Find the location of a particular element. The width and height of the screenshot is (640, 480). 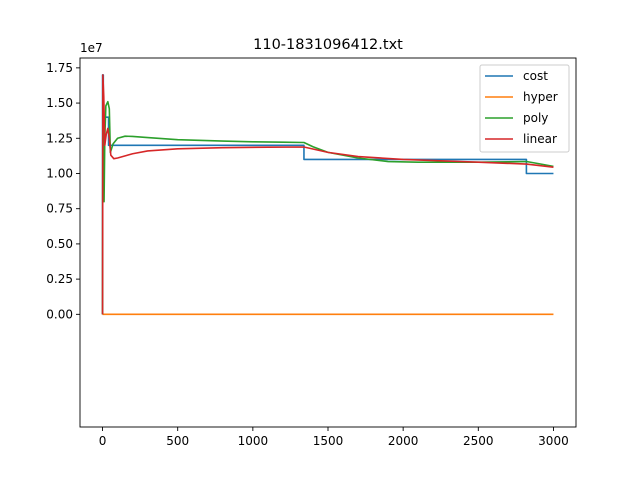

y-tick-label: 1.25 is located at coordinates (59, 138).